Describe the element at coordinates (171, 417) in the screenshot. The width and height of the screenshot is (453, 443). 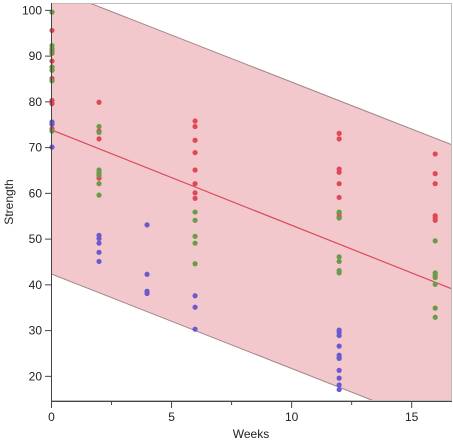
I see `x-tick-label: 5` at that location.